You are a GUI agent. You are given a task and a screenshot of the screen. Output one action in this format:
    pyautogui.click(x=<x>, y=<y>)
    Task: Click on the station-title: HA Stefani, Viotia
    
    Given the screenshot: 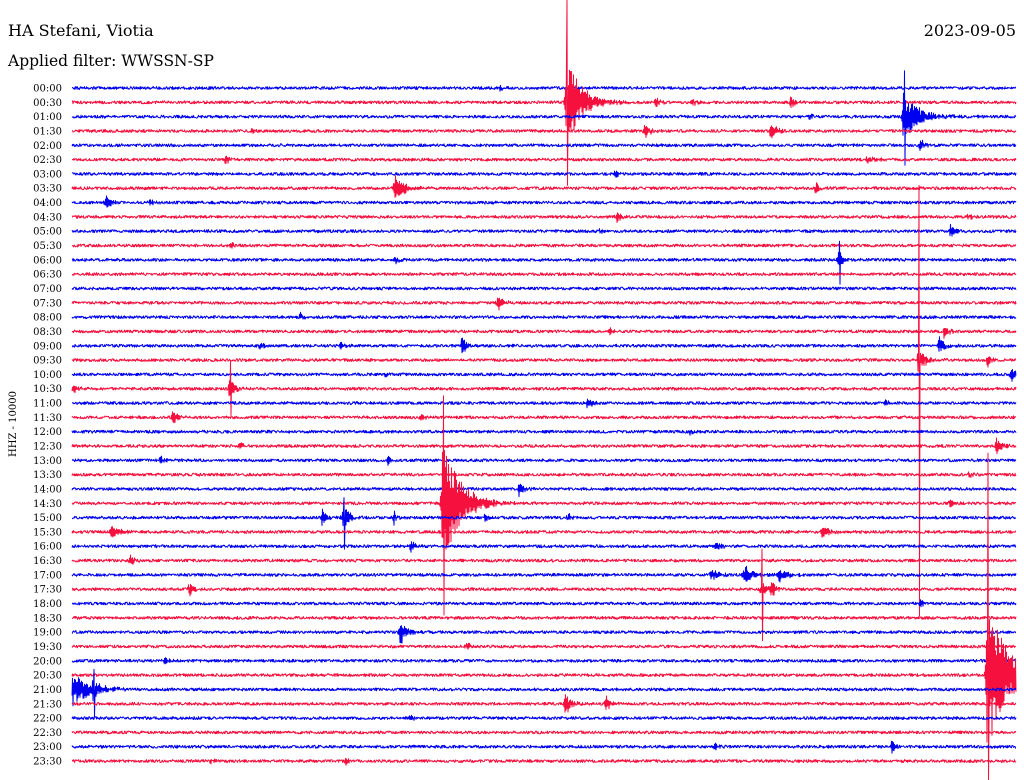 What is the action you would take?
    pyautogui.click(x=81, y=30)
    